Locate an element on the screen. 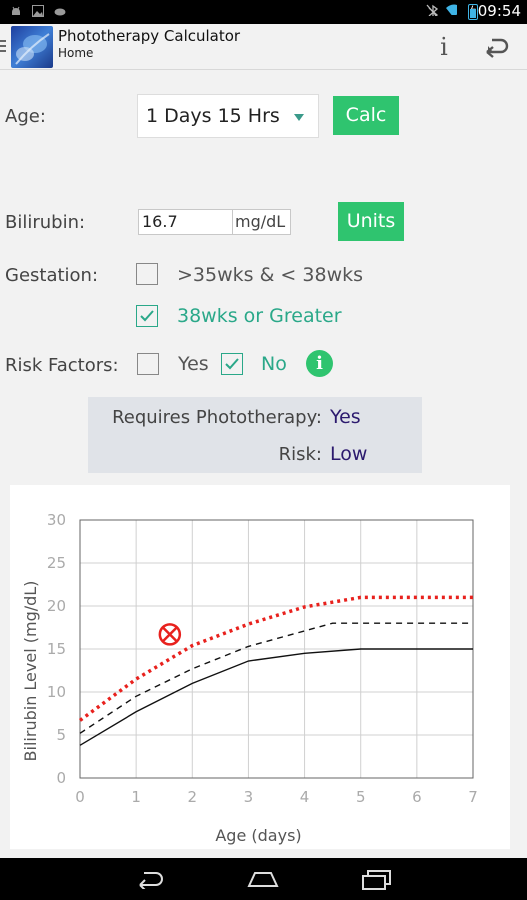  navigation-bar is located at coordinates (263, 879).